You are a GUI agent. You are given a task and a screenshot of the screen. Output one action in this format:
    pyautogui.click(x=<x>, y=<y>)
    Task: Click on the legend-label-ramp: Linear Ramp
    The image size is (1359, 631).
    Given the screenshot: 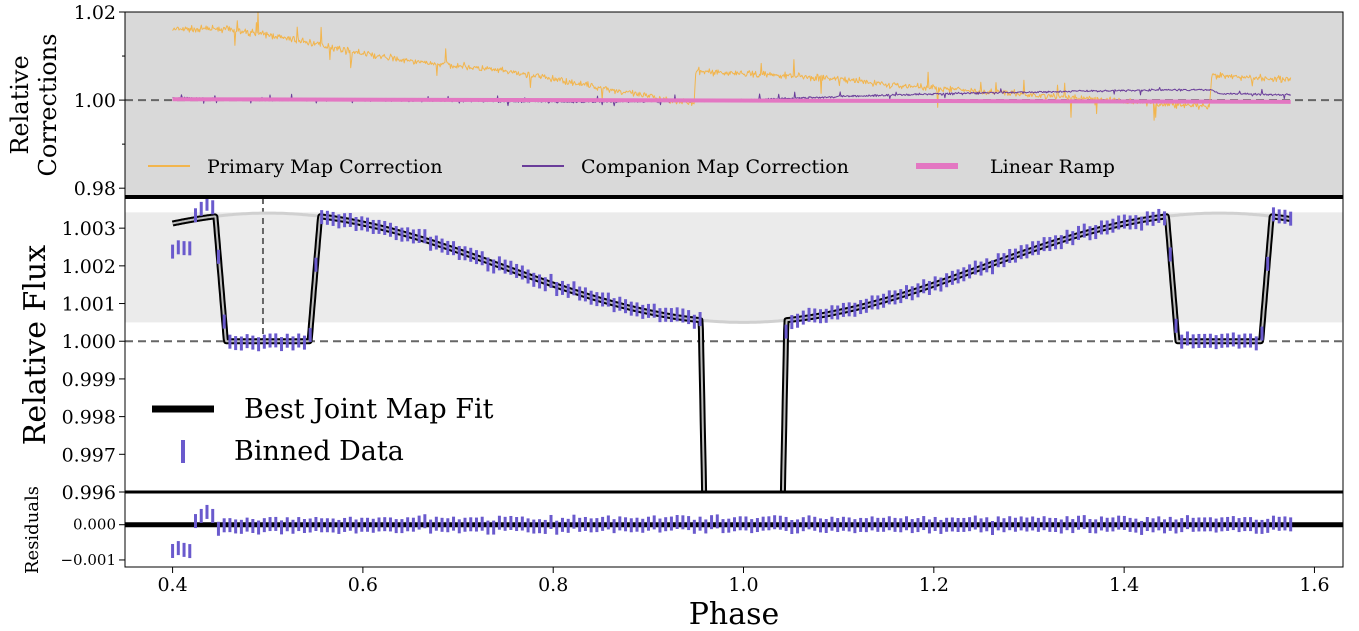 What is the action you would take?
    pyautogui.click(x=1052, y=167)
    